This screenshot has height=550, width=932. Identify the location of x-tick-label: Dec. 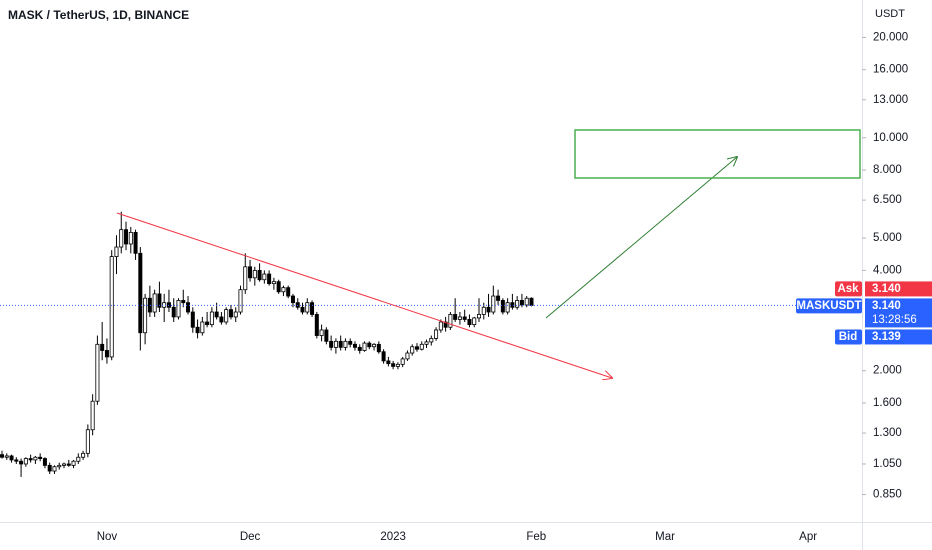
(250, 537).